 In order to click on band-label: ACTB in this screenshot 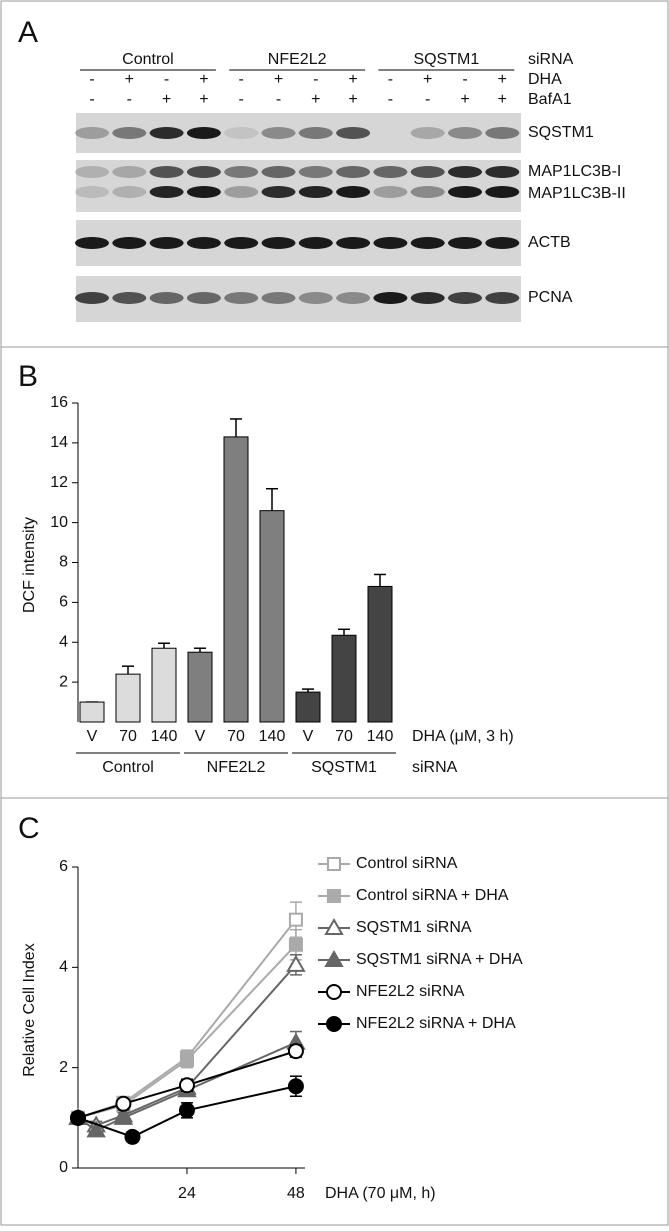, I will do `click(549, 242)`.